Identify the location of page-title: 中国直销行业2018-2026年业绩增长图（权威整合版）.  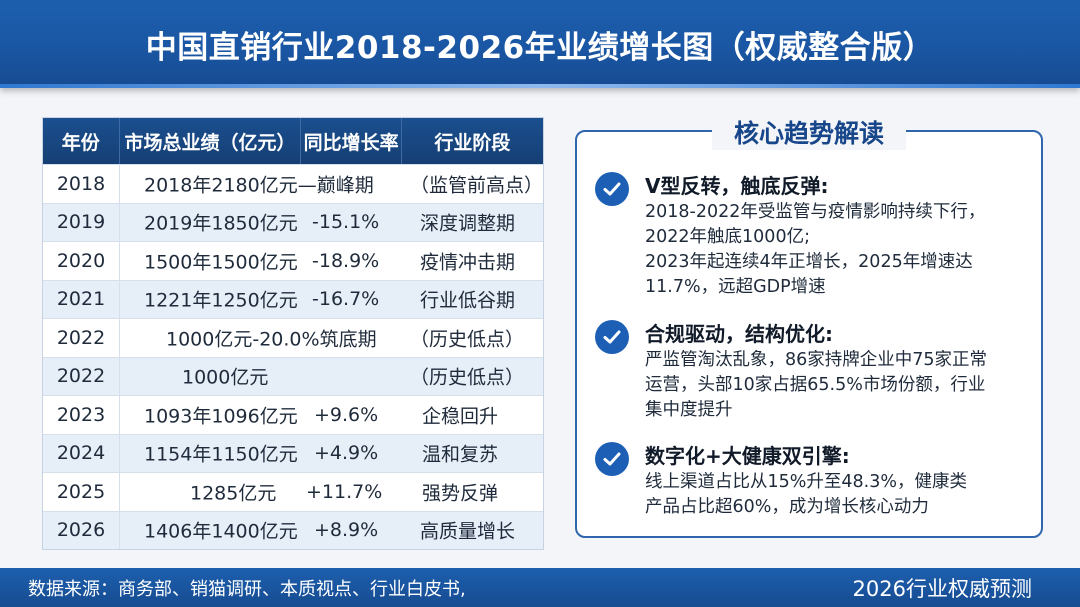
(540, 48).